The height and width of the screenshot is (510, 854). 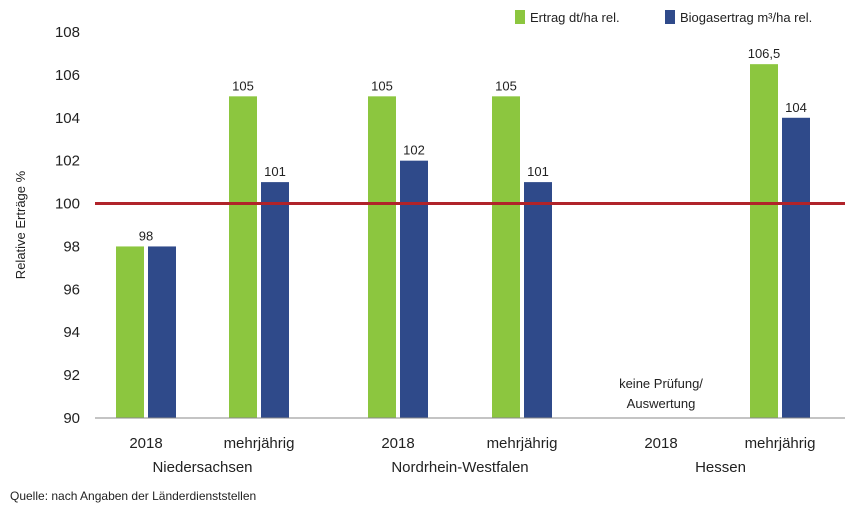 I want to click on data-label: 98, so click(x=146, y=235).